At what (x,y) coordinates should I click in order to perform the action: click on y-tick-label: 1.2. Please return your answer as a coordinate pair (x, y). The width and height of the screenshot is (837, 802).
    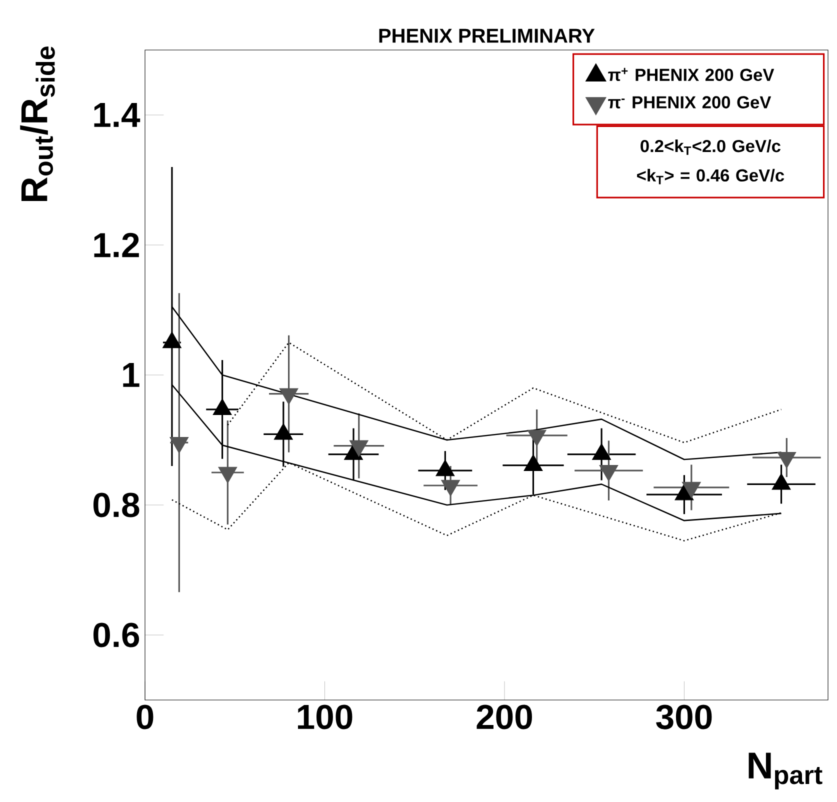
    Looking at the image, I should click on (116, 245).